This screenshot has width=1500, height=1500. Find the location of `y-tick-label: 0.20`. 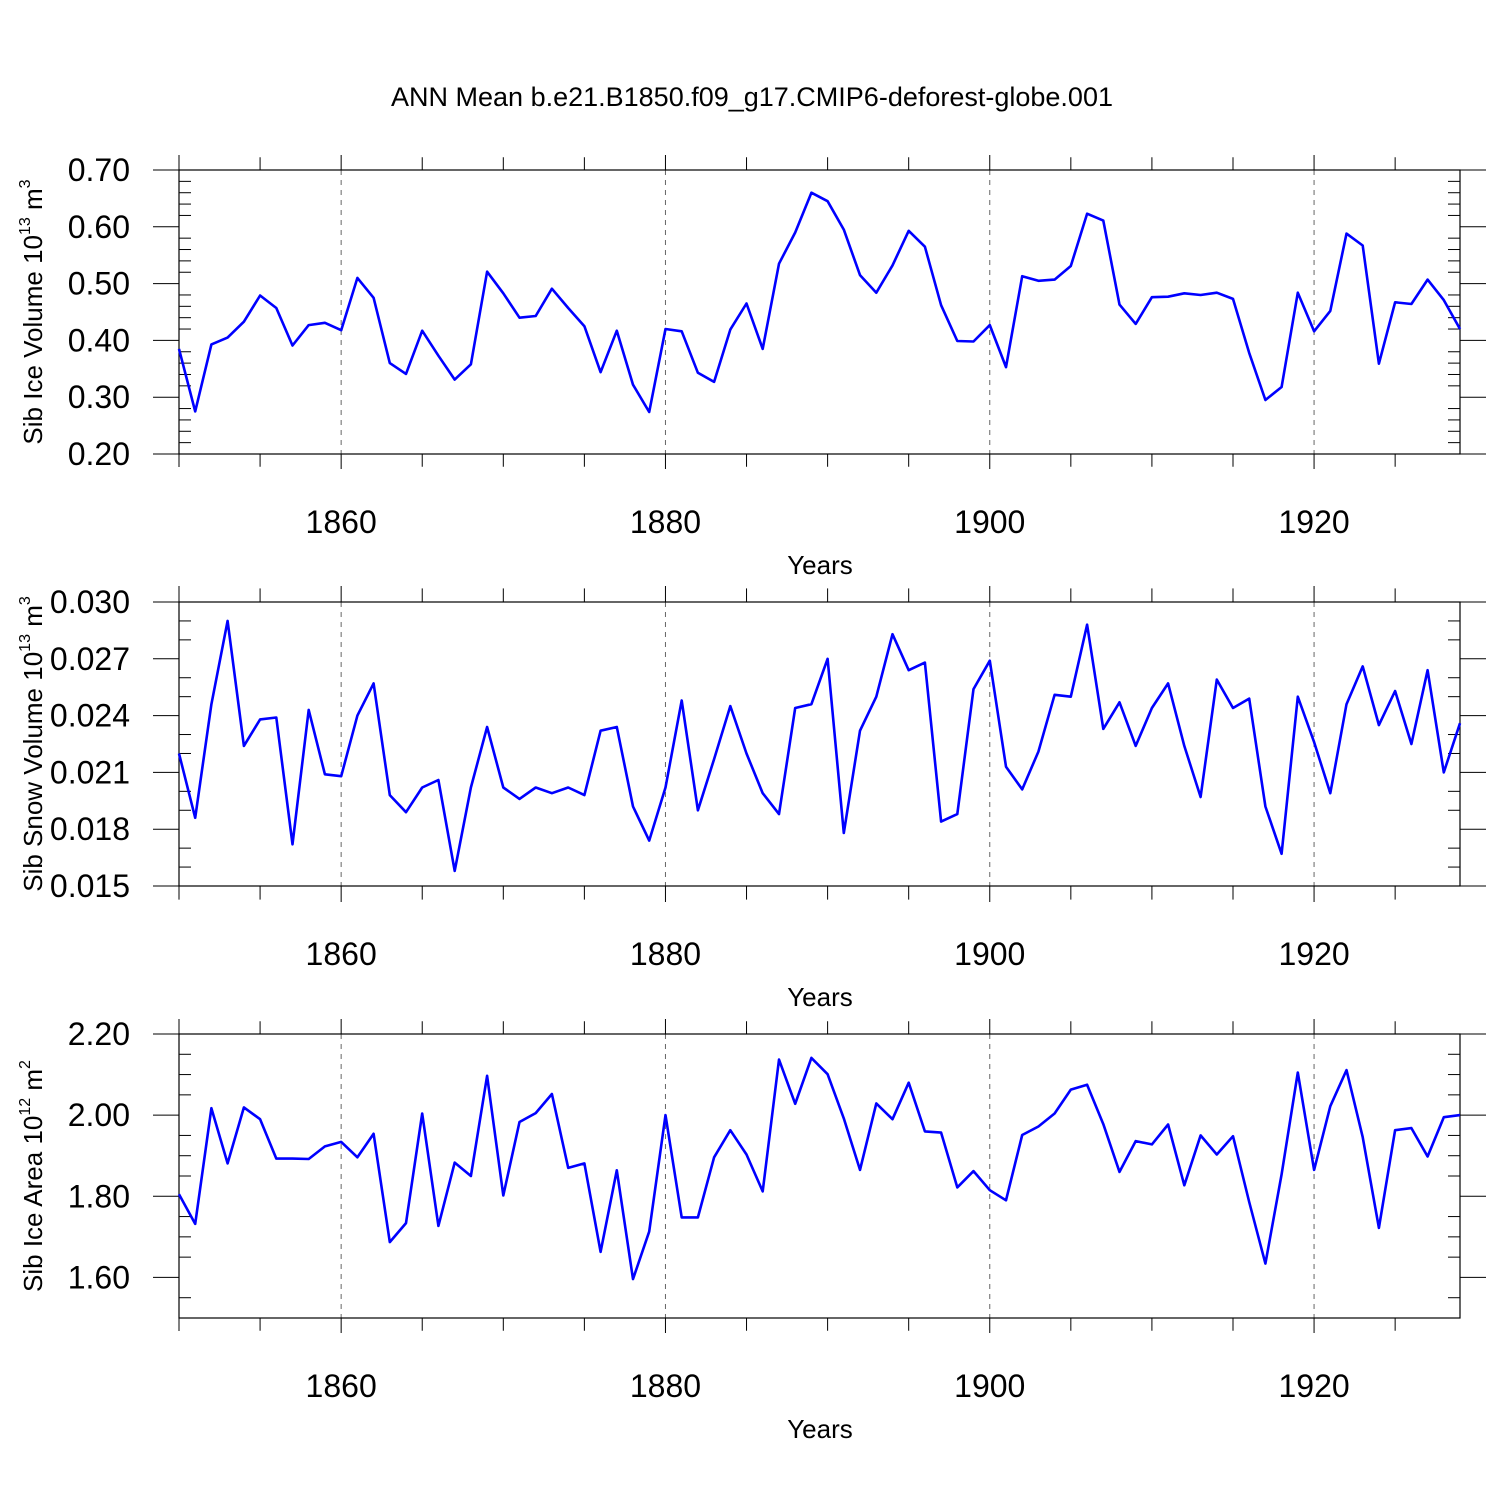

y-tick-label: 0.20 is located at coordinates (99, 454).